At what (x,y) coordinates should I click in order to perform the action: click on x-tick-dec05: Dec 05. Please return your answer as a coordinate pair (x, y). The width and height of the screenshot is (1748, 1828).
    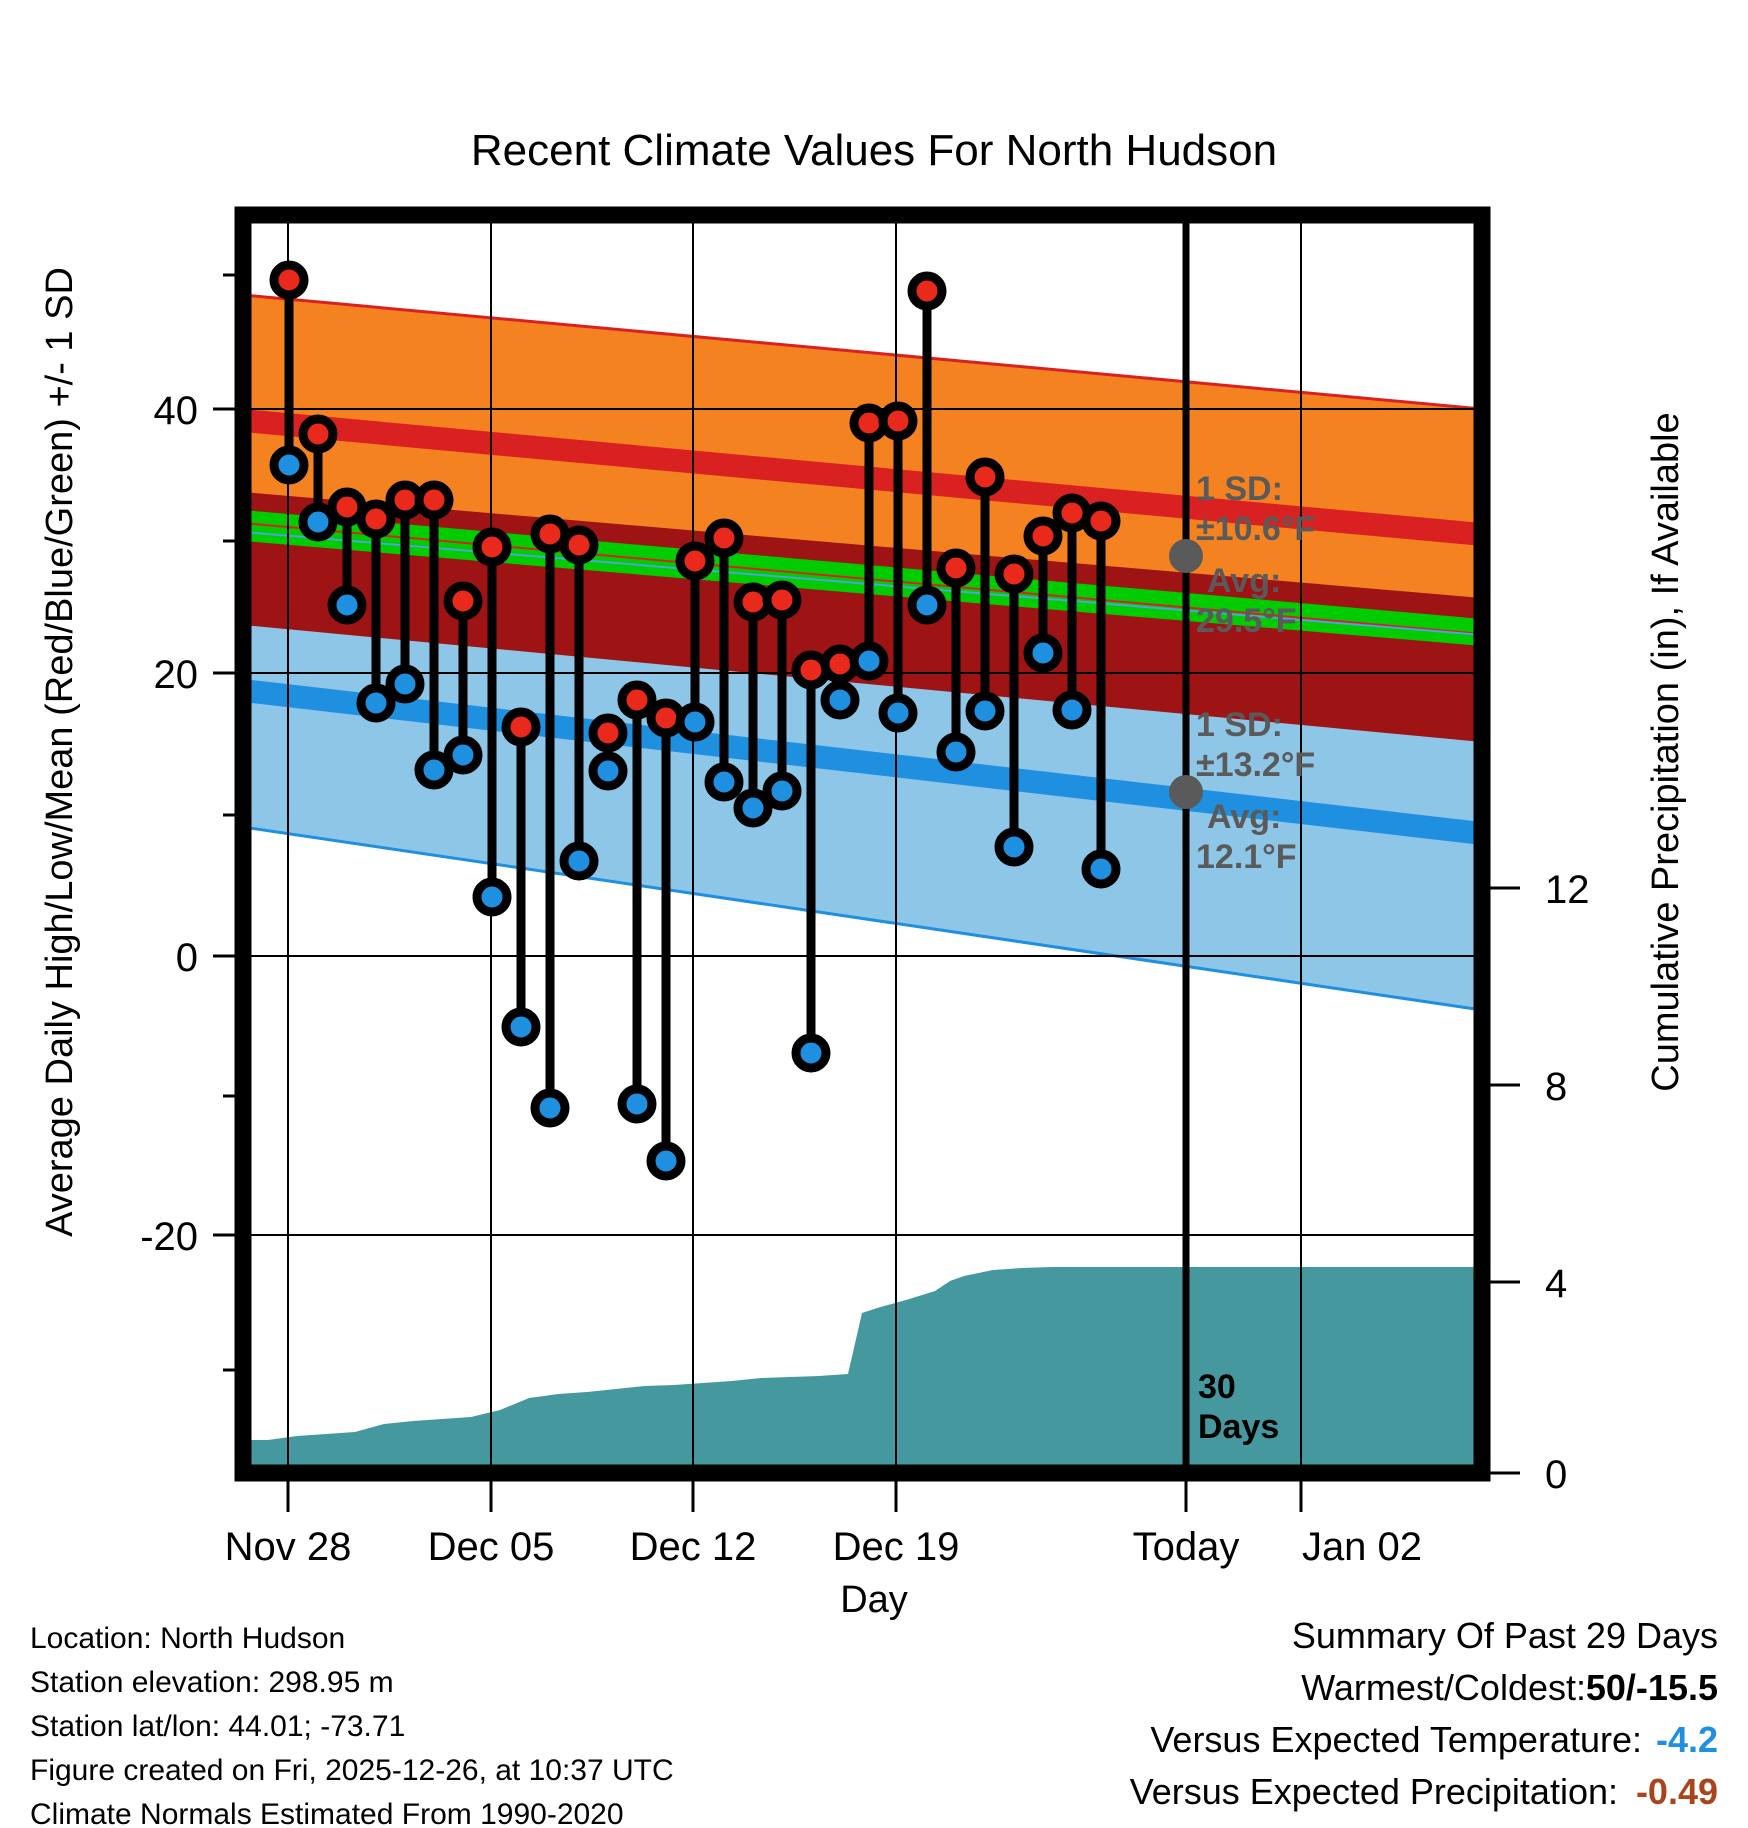
    Looking at the image, I should click on (491, 1547).